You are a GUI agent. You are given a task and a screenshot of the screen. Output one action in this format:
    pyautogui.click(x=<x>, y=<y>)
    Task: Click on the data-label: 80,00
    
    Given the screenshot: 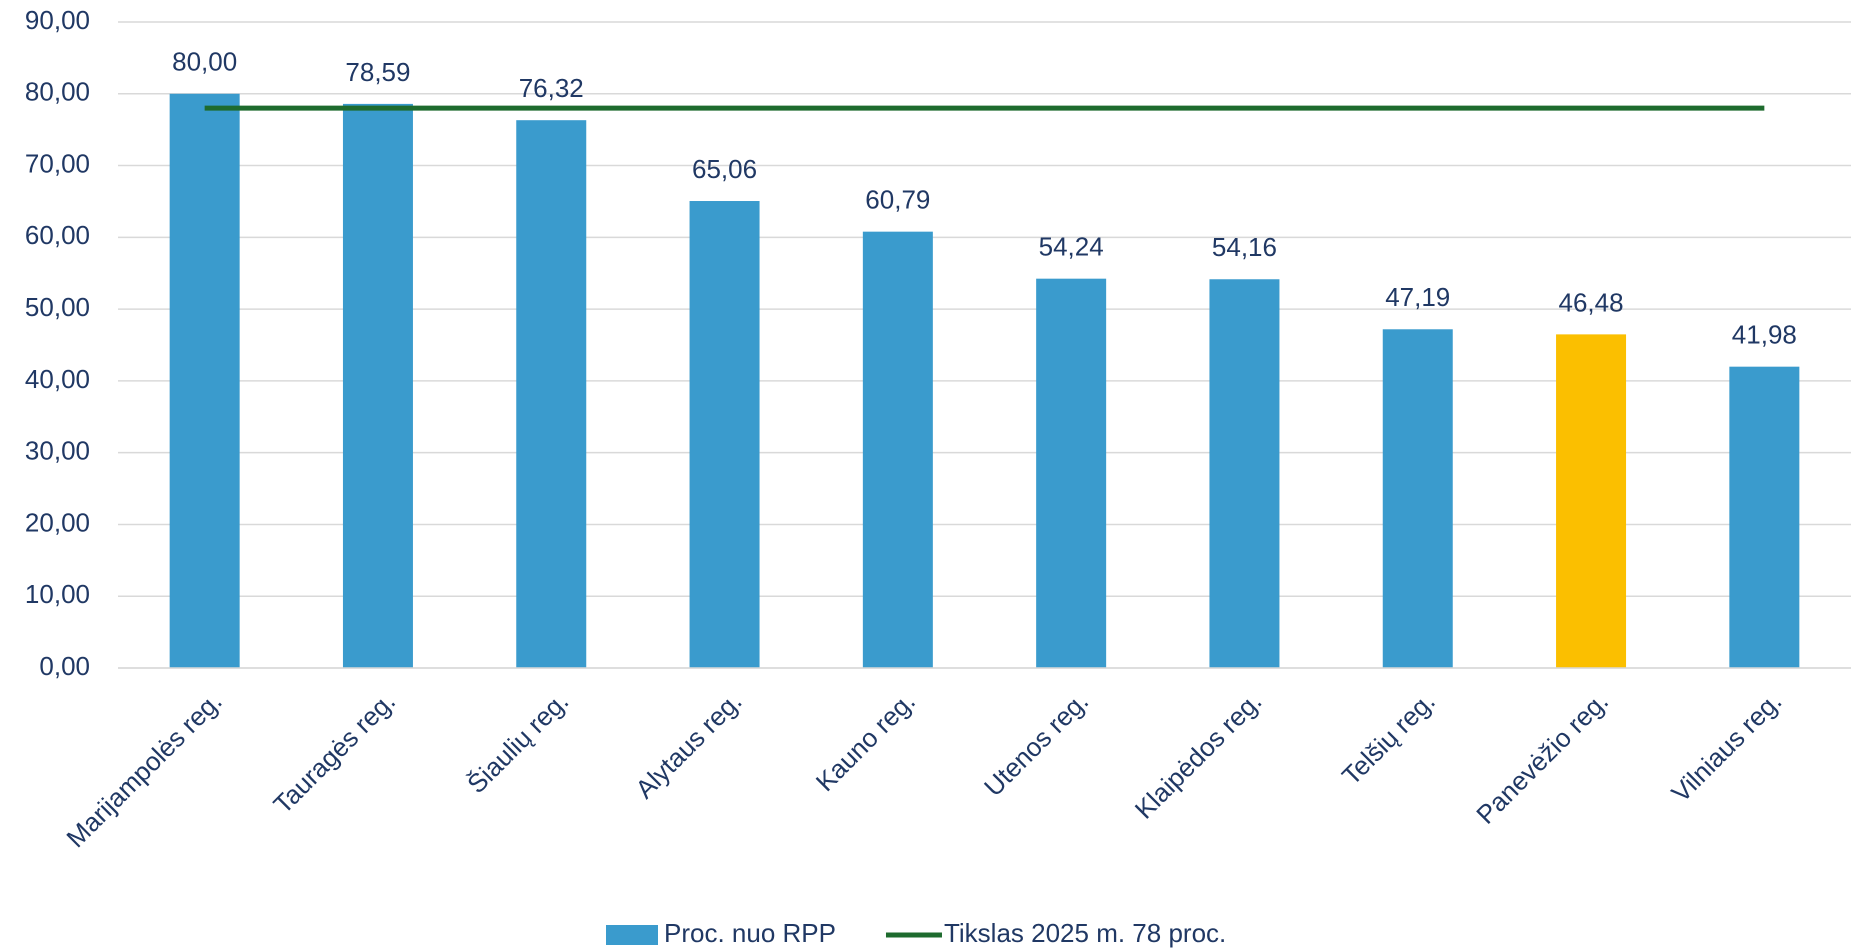 What is the action you would take?
    pyautogui.click(x=204, y=62)
    